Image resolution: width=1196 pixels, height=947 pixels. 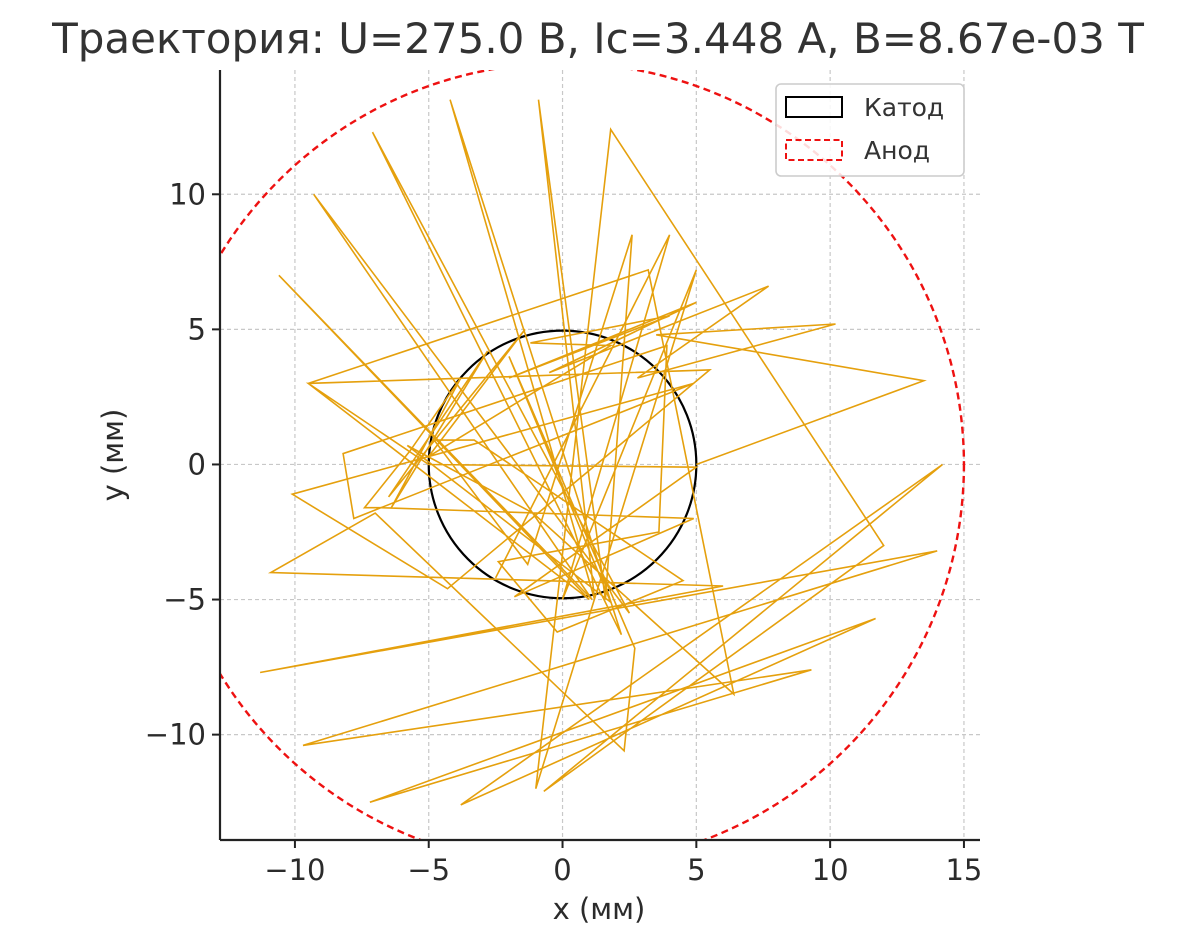 I want to click on x-tick-label: 5, so click(x=696, y=870).